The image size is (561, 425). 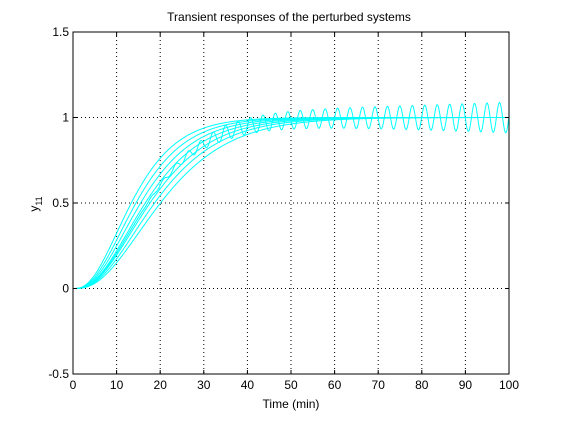 What do you see at coordinates (34, 209) in the screenshot?
I see `y-axis-label-main: y` at bounding box center [34, 209].